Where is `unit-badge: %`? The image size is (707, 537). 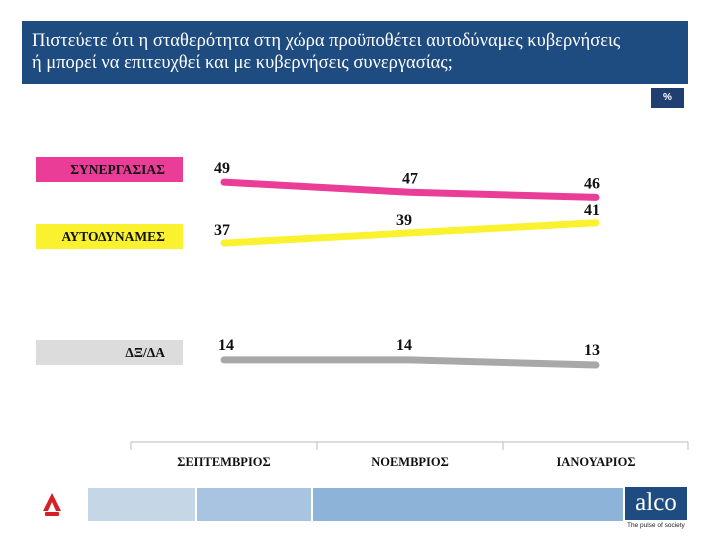 unit-badge: % is located at coordinates (667, 98).